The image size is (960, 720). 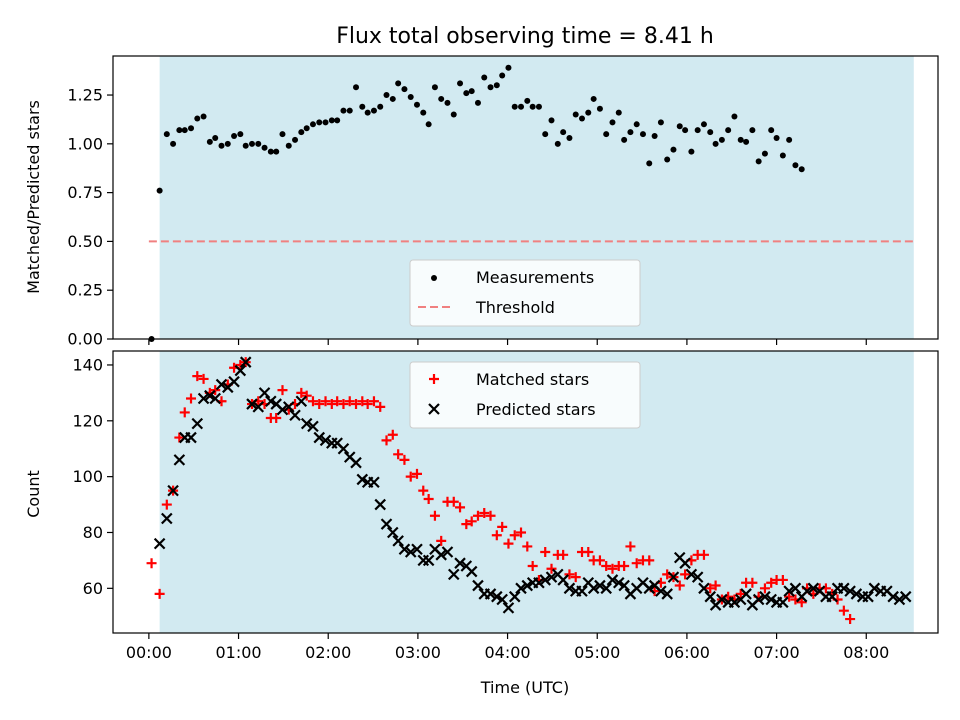 What do you see at coordinates (515, 307) in the screenshot?
I see `legend-label: Threshold` at bounding box center [515, 307].